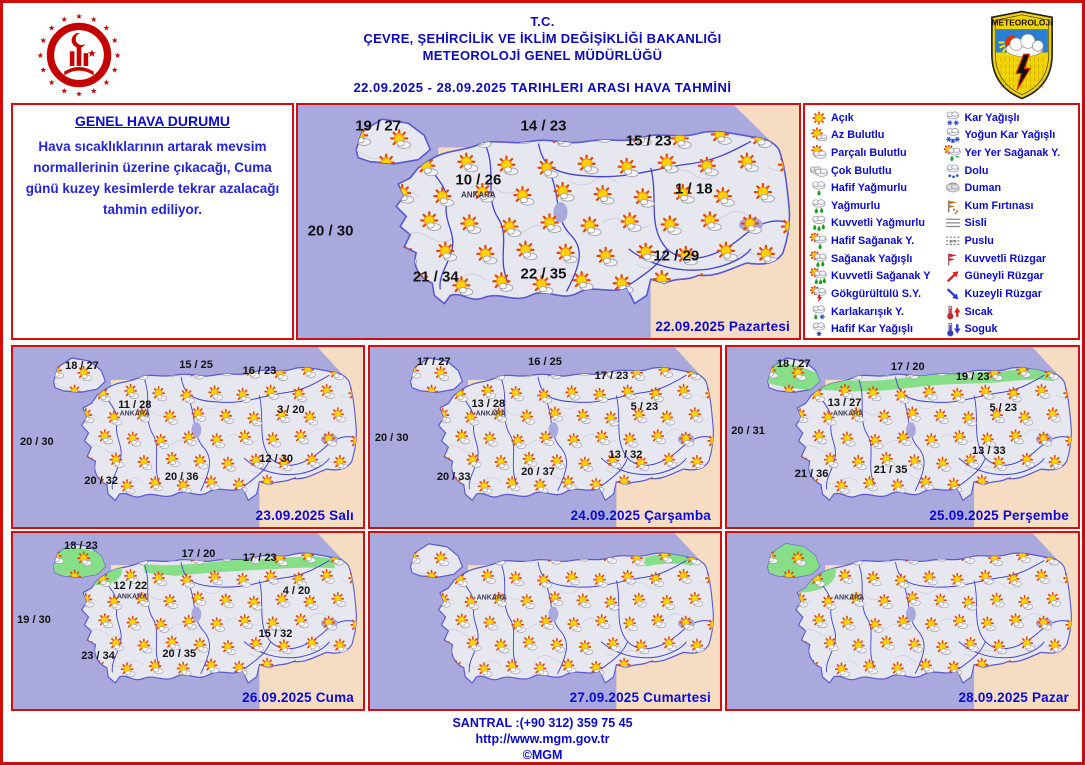  What do you see at coordinates (868, 311) in the screenshot?
I see `legend-item-label: Karlakarışık Y.` at bounding box center [868, 311].